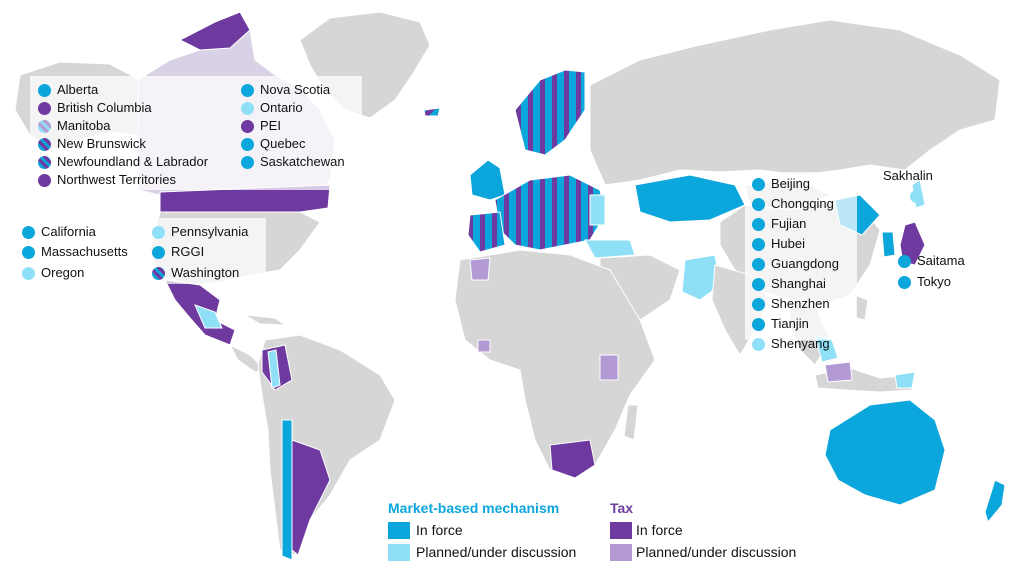 The width and height of the screenshot is (1024, 572). I want to click on scandinavia, so click(550, 112).